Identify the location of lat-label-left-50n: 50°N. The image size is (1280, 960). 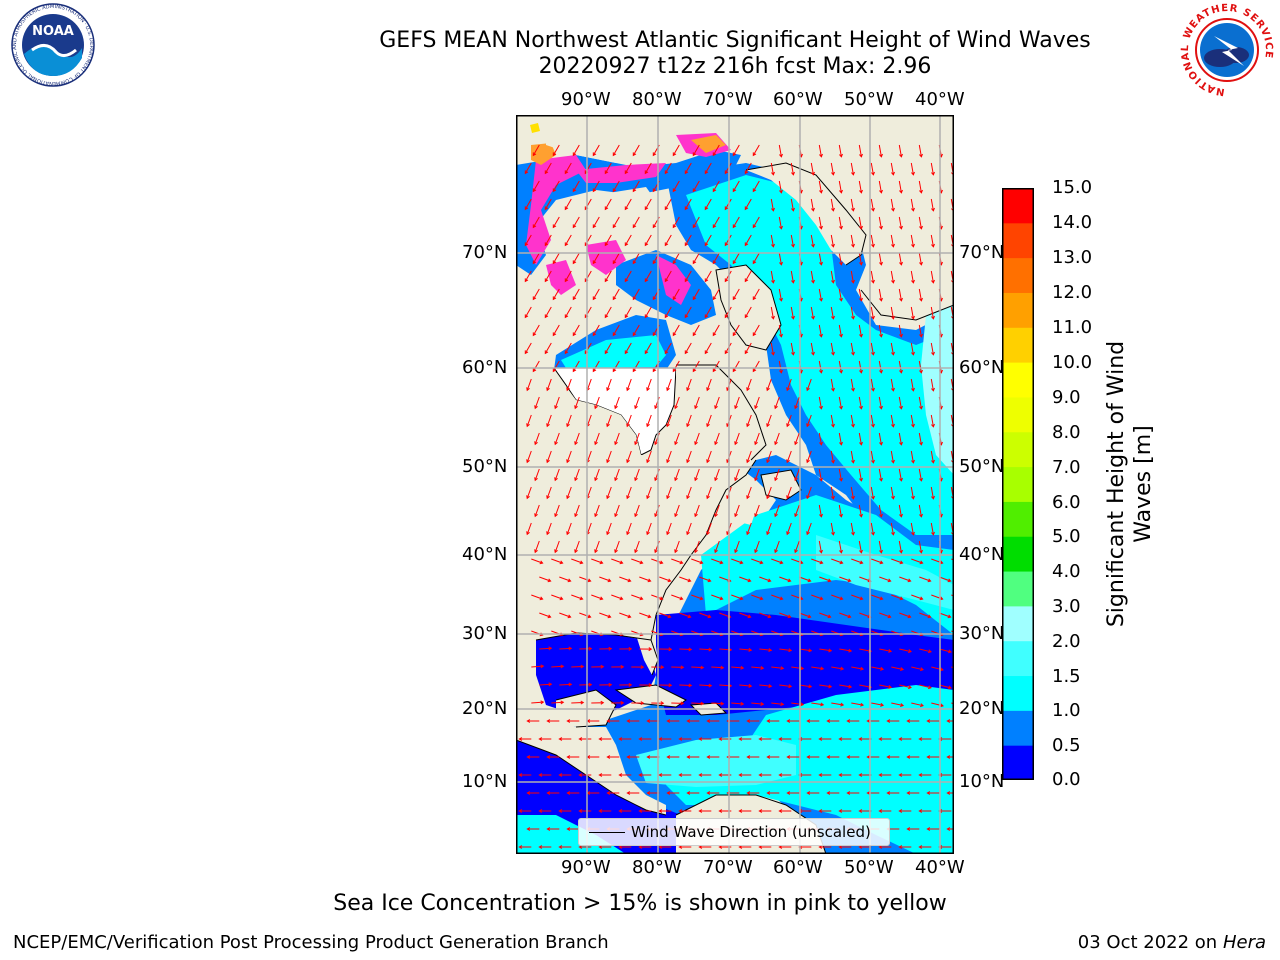
(485, 466).